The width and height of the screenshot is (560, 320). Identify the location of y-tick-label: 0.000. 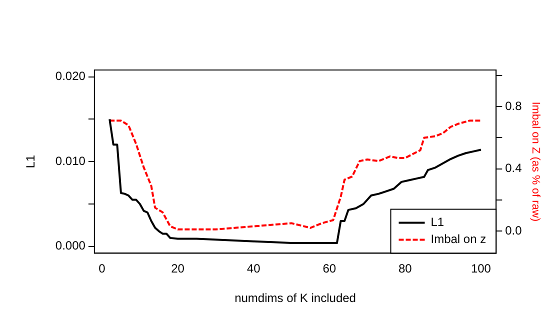
(70, 245).